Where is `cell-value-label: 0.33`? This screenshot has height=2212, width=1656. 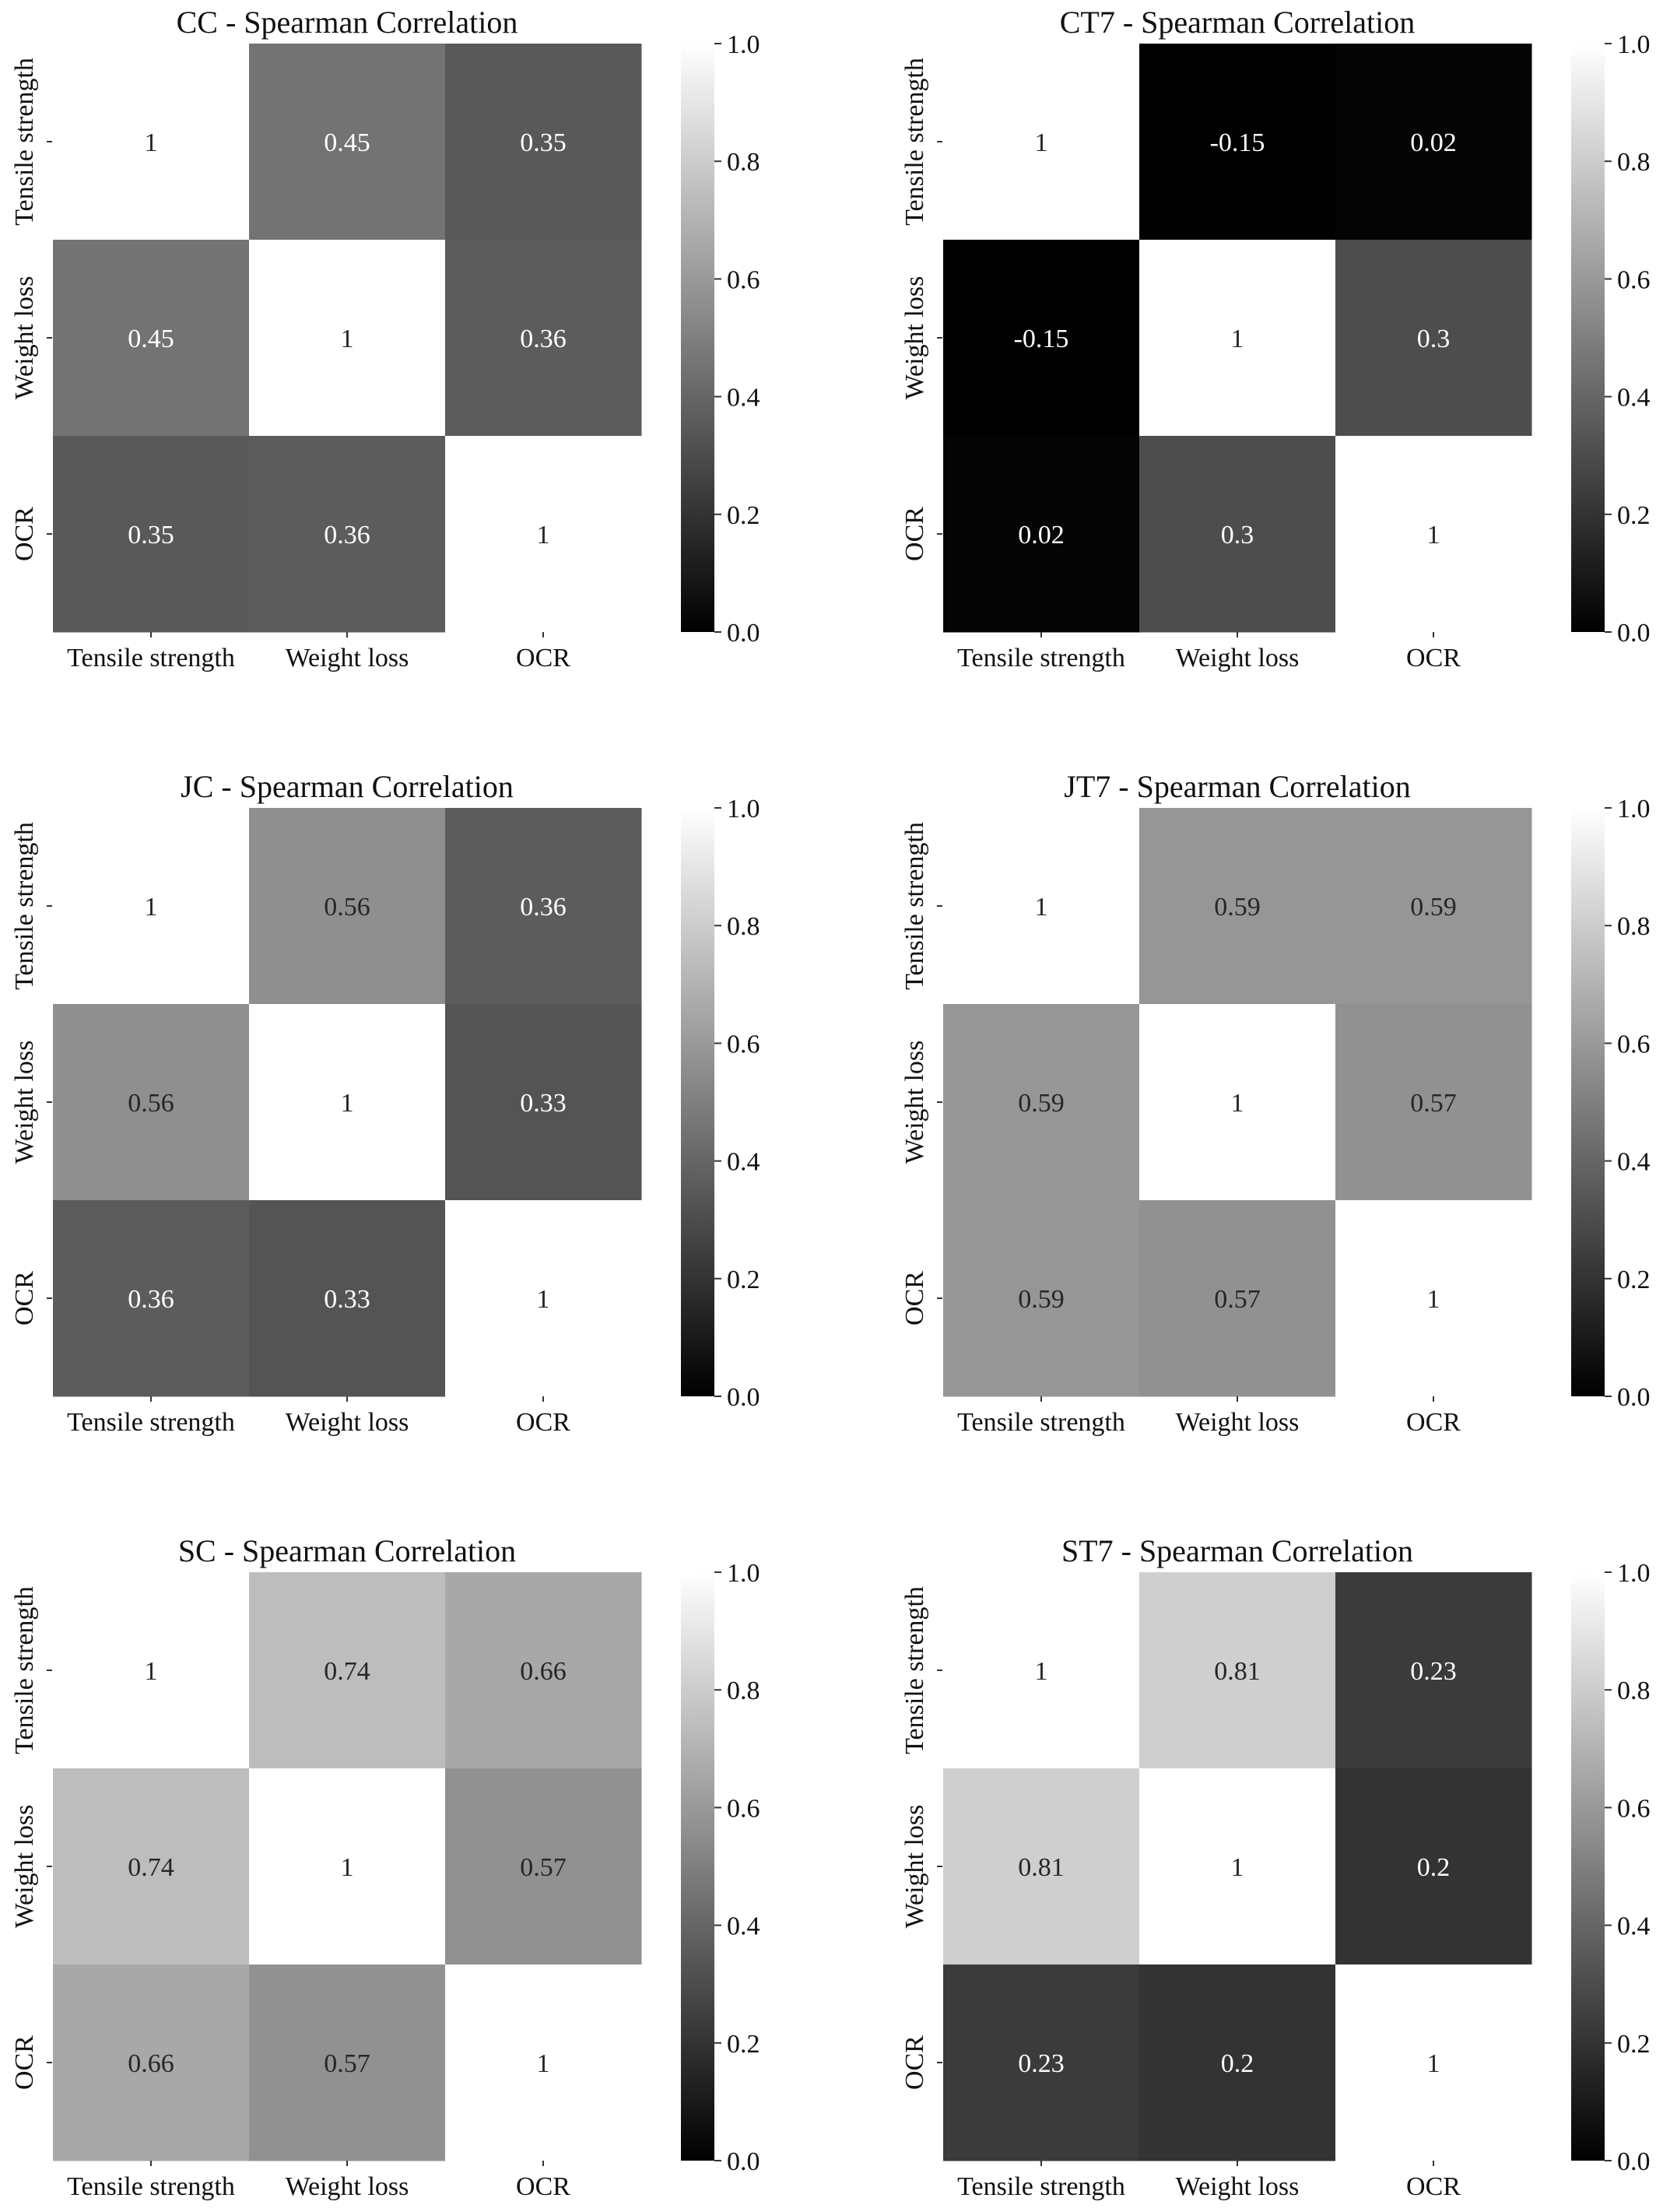 cell-value-label: 0.33 is located at coordinates (347, 1299).